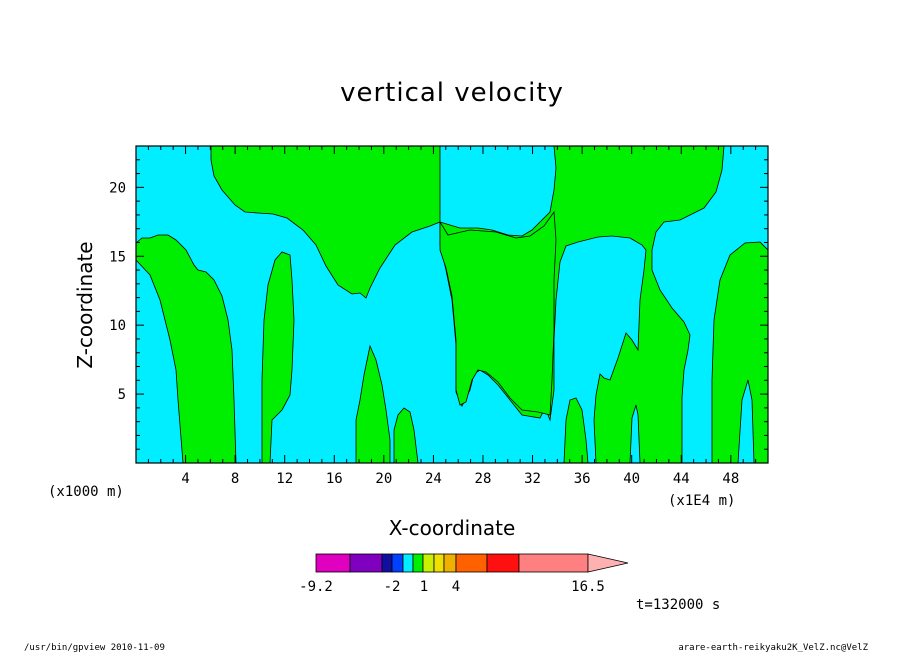 This screenshot has height=654, width=904. Describe the element at coordinates (383, 479) in the screenshot. I see `x-tick-label: 20` at that location.